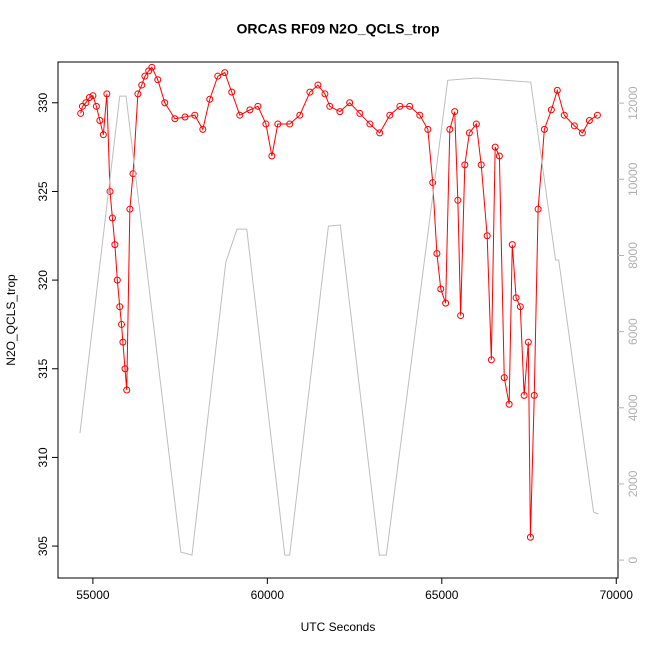 Image resolution: width=650 pixels, height=650 pixels. Describe the element at coordinates (617, 595) in the screenshot. I see `x-tick-label: 70000` at that location.